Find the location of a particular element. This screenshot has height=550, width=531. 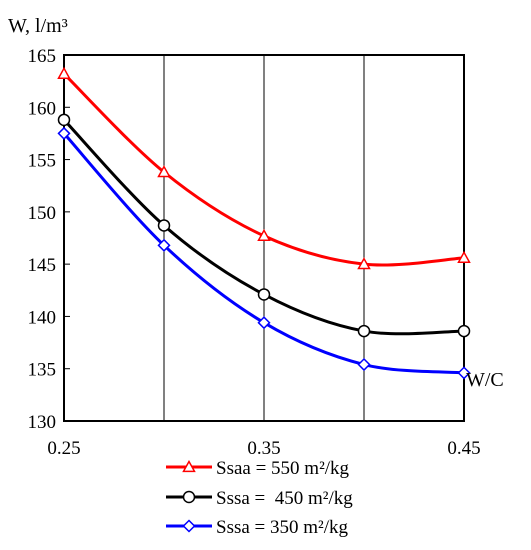

y-axis-title: W, l/m³ is located at coordinates (38, 26).